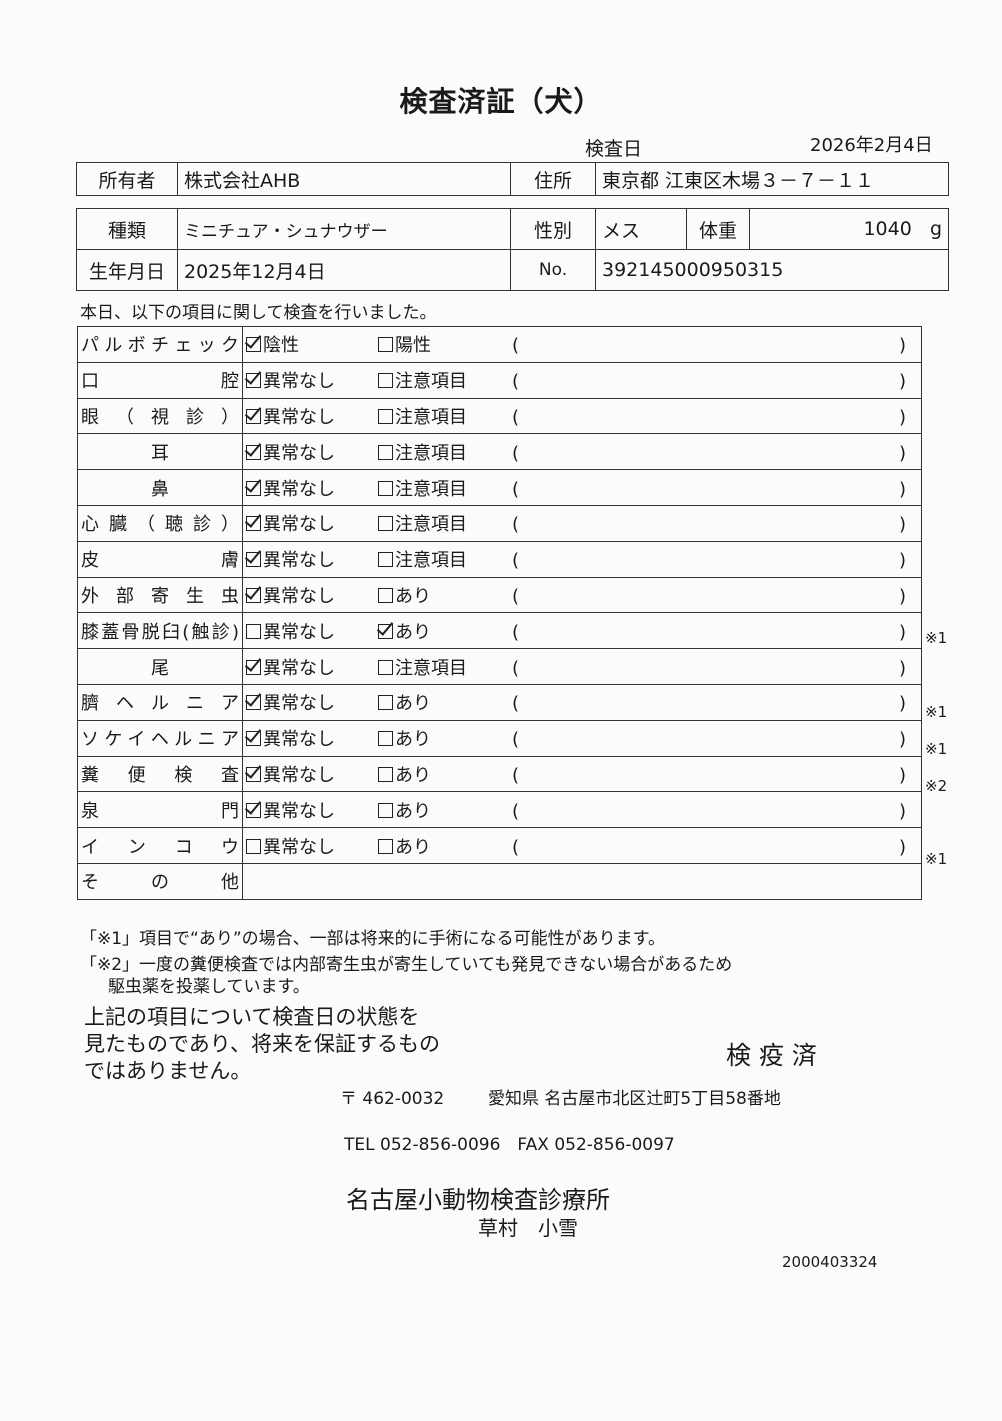 This screenshot has height=1421, width=1002. Describe the element at coordinates (772, 179) in the screenshot. I see `address-value: 東京都 江東区木場３－７－１１` at that location.